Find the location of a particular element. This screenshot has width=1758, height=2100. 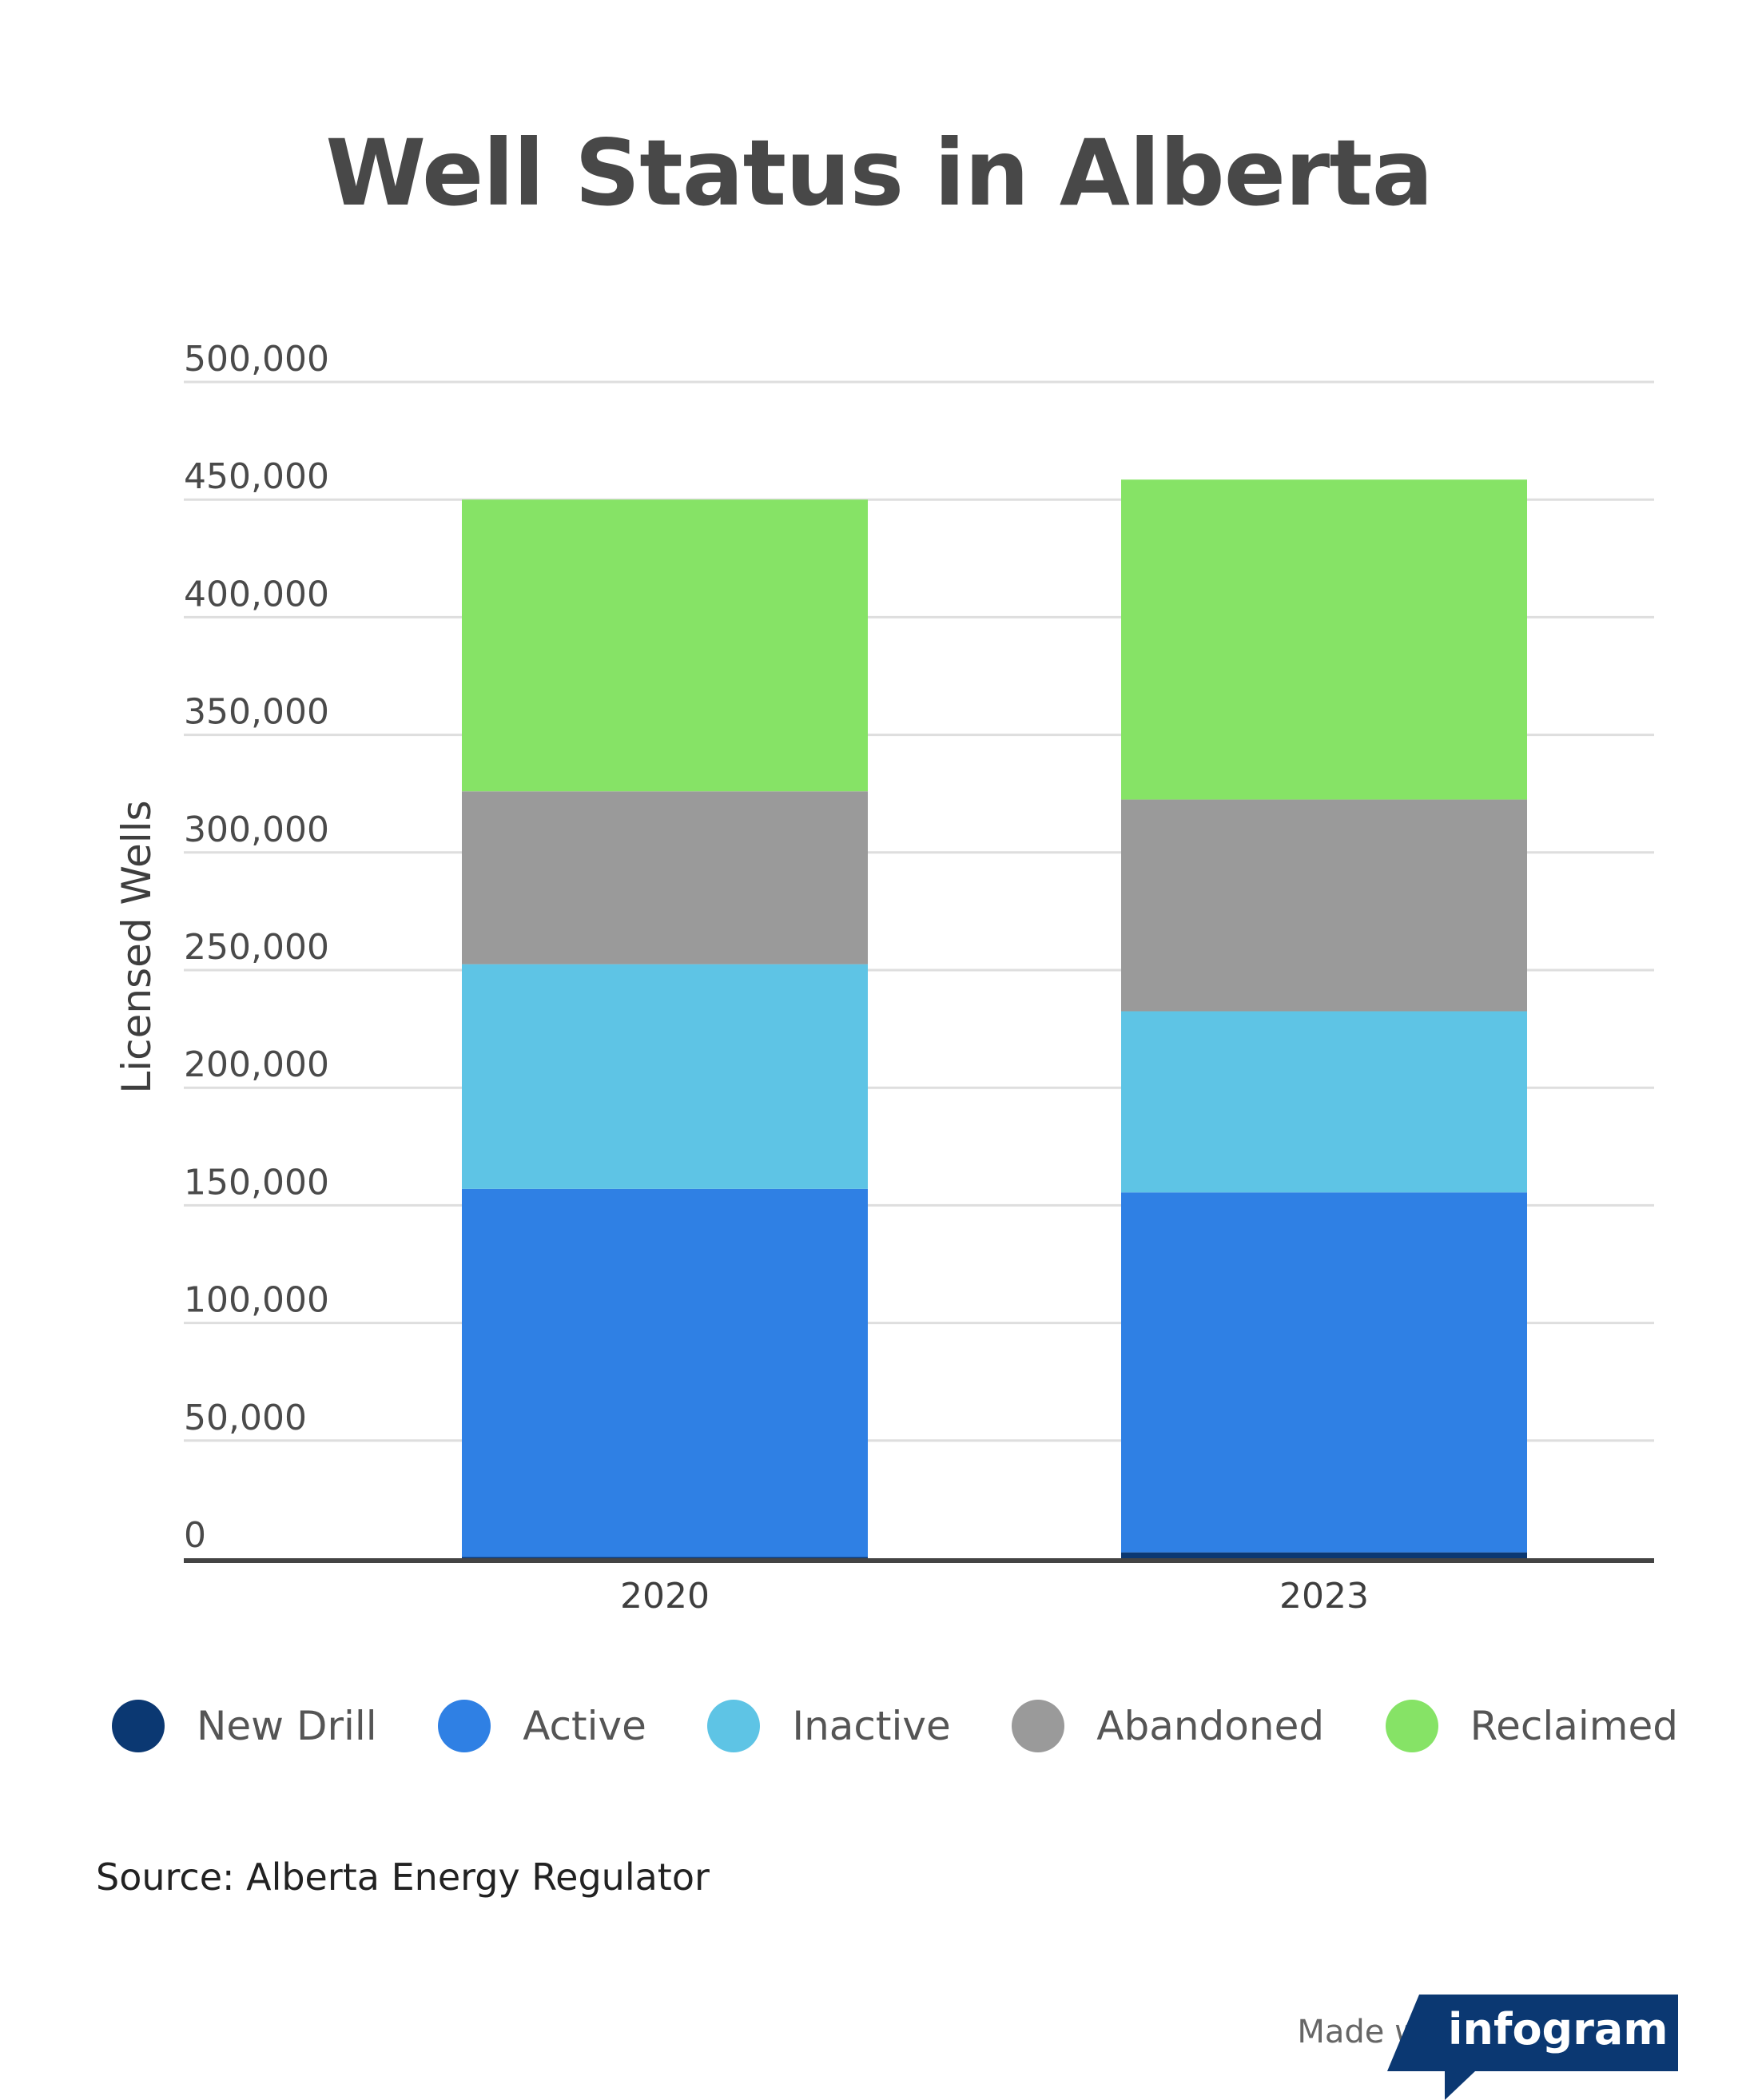

bar-segment-inactive-2023 is located at coordinates (1324, 1102).